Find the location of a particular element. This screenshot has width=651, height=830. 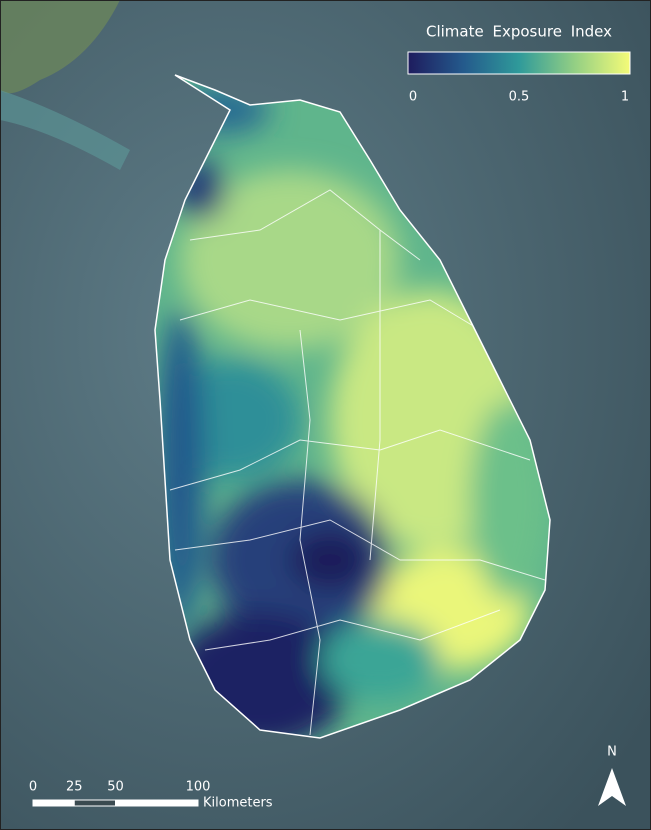

scale-tick-label: 25 is located at coordinates (74, 787).